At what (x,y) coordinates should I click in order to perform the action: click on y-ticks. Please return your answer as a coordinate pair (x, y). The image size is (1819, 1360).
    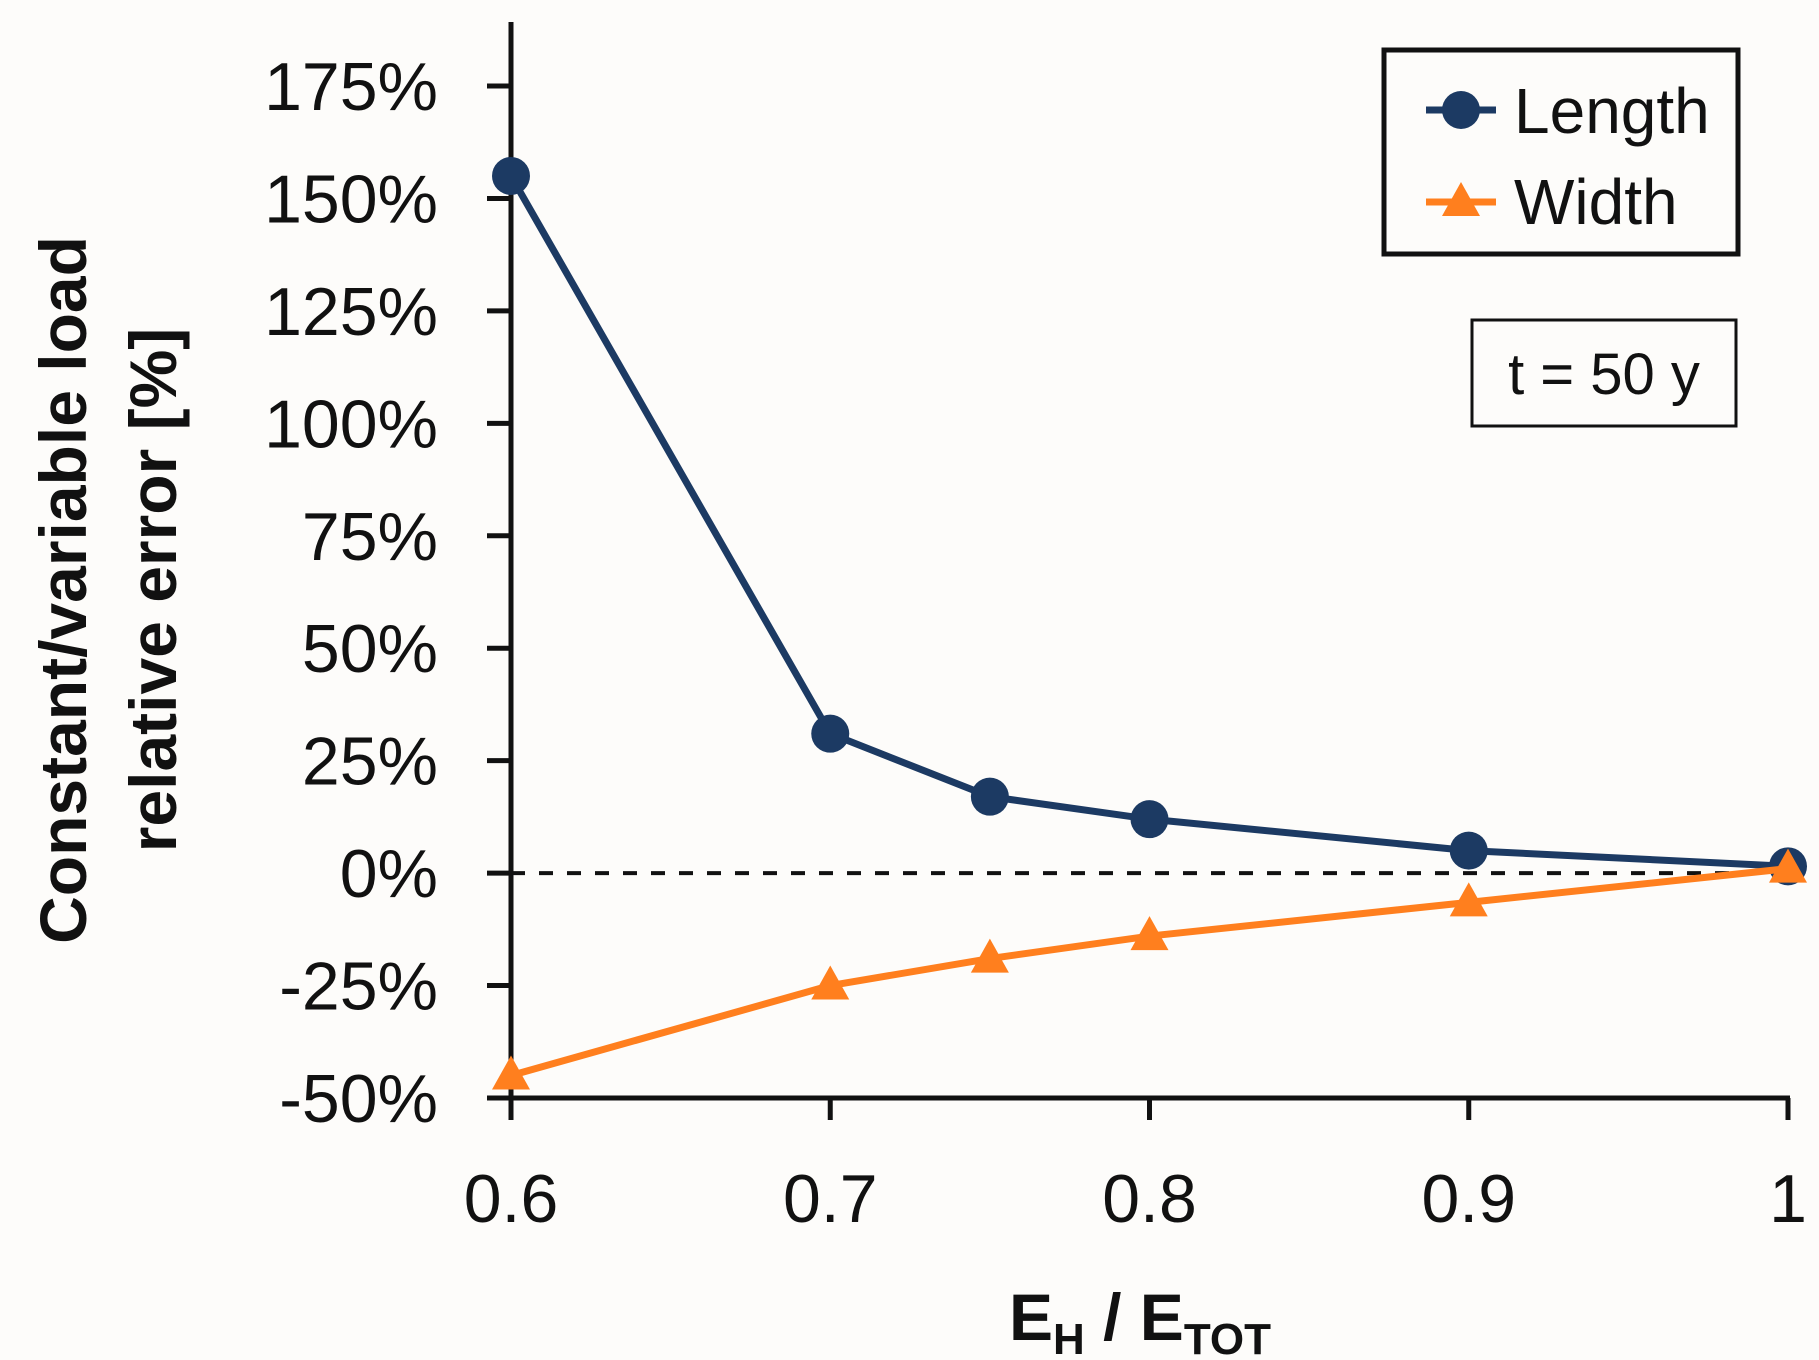
    Looking at the image, I should click on (499, 592).